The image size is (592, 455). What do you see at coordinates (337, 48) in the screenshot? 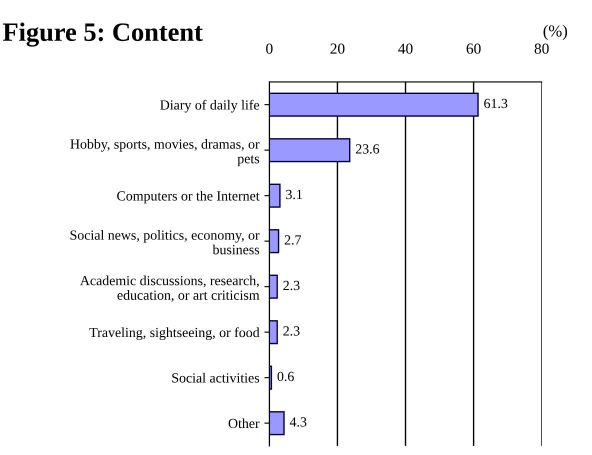
I see `x-tick-label: 20` at bounding box center [337, 48].